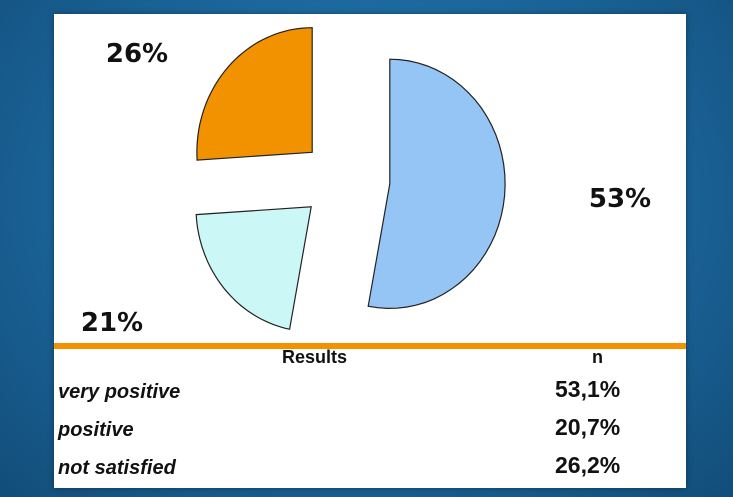 This screenshot has width=733, height=497. What do you see at coordinates (254, 94) in the screenshot?
I see `slice-not-satisfied` at bounding box center [254, 94].